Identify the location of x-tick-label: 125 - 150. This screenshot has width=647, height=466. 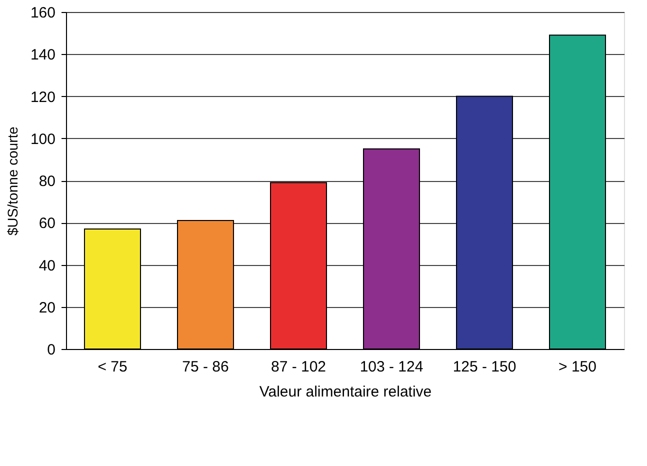
(484, 367).